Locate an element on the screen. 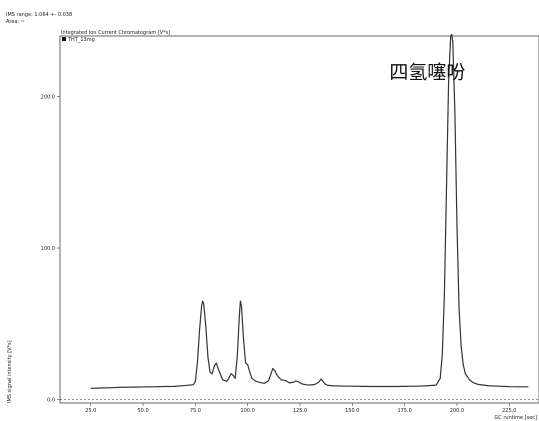 Image resolution: width=539 pixels, height=421 pixels. legend-swatch is located at coordinates (64, 39).